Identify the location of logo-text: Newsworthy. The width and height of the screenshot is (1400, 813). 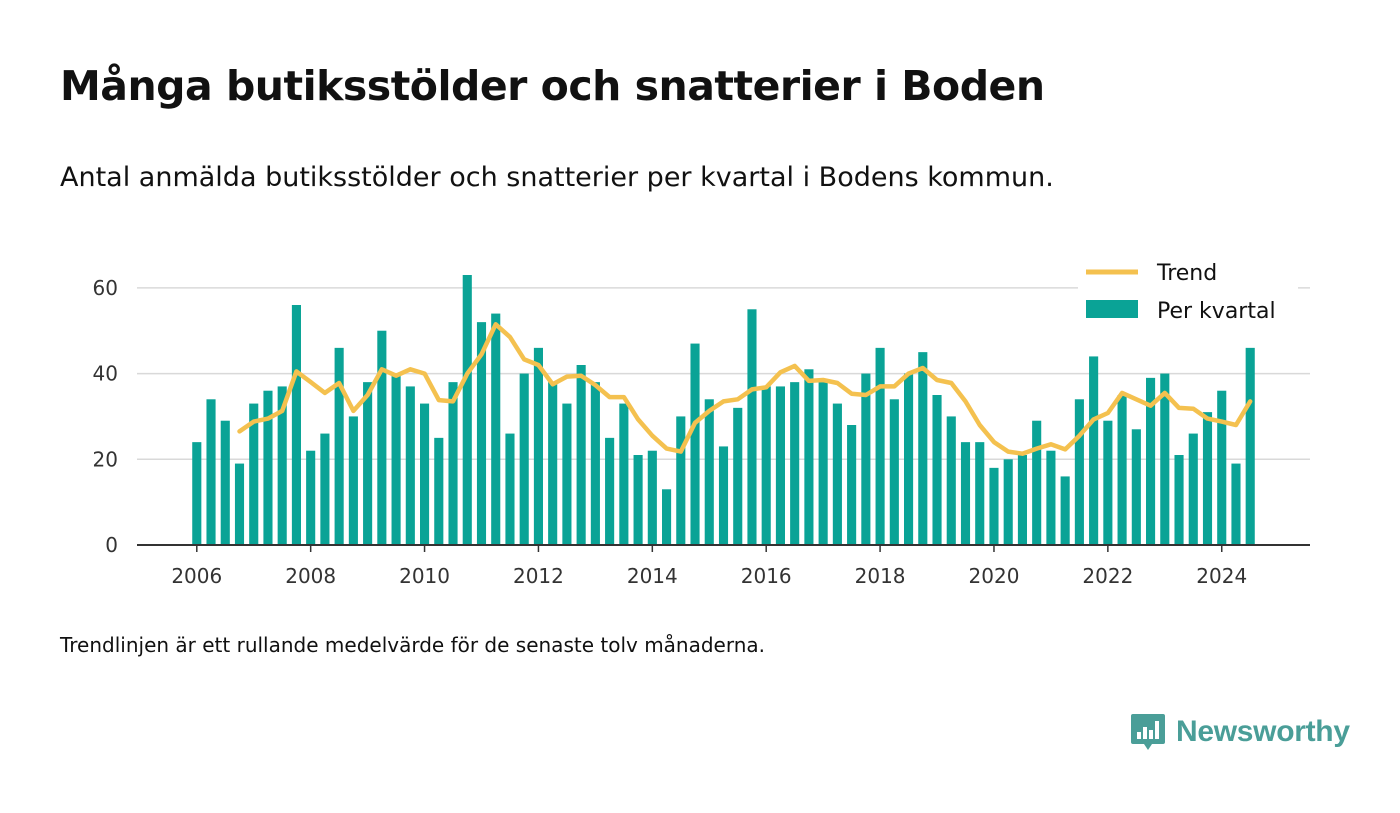
(1263, 731).